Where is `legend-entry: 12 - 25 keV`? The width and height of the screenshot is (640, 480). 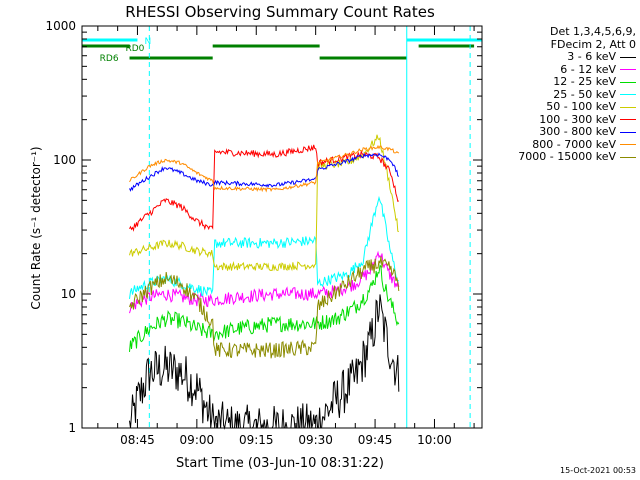 legend-entry: 12 - 25 keV is located at coordinates (561, 82).